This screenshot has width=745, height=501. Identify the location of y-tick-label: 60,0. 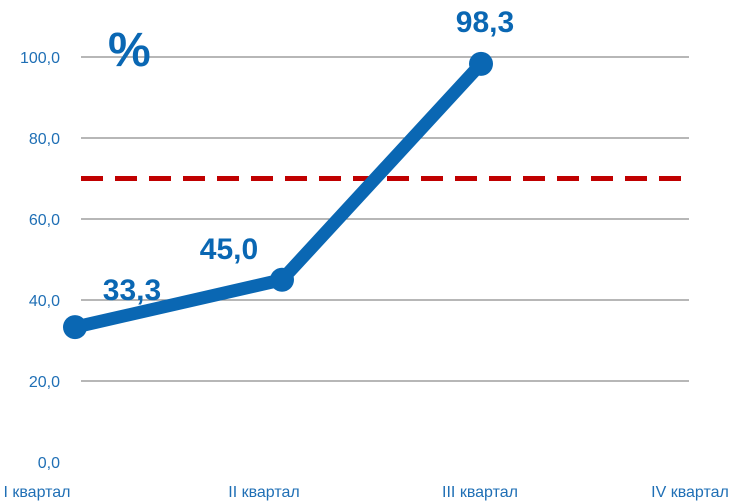
(44, 220).